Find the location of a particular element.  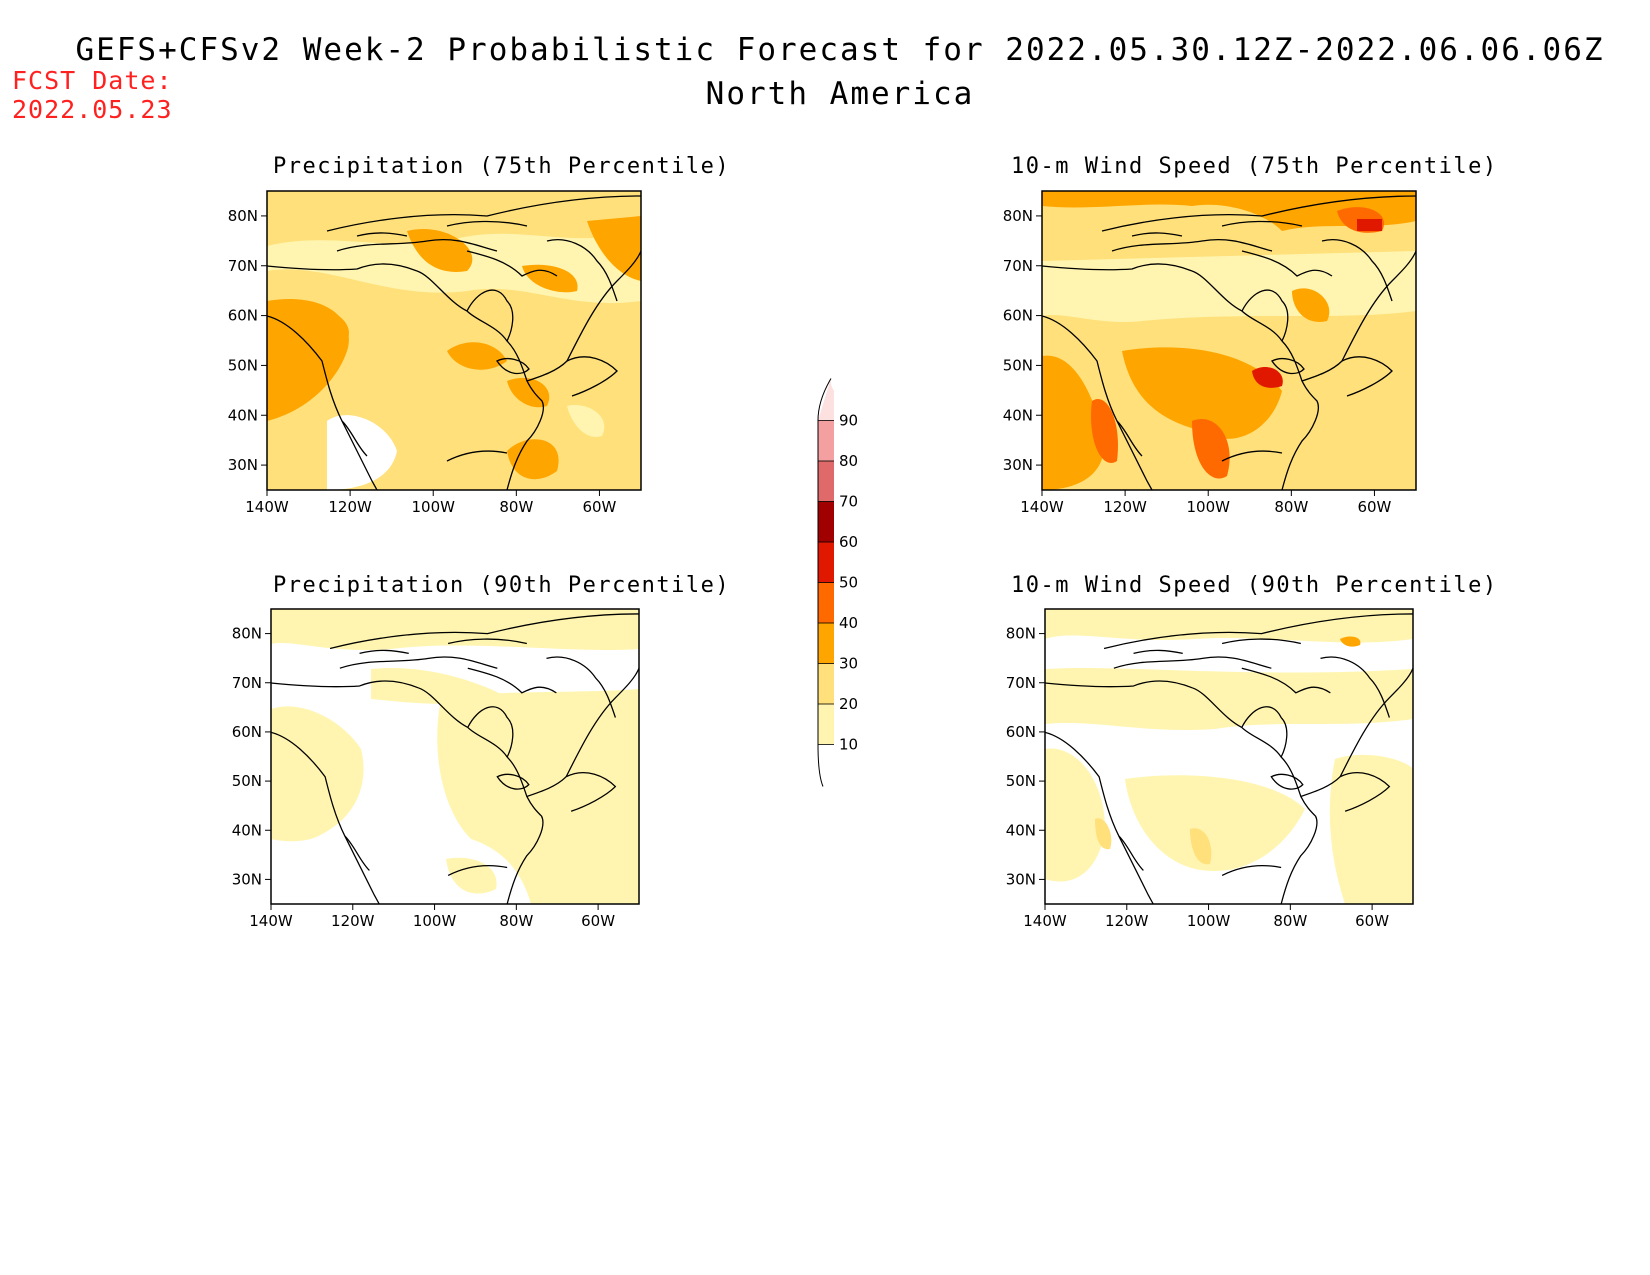

colorbar-label: 40 is located at coordinates (848, 623).